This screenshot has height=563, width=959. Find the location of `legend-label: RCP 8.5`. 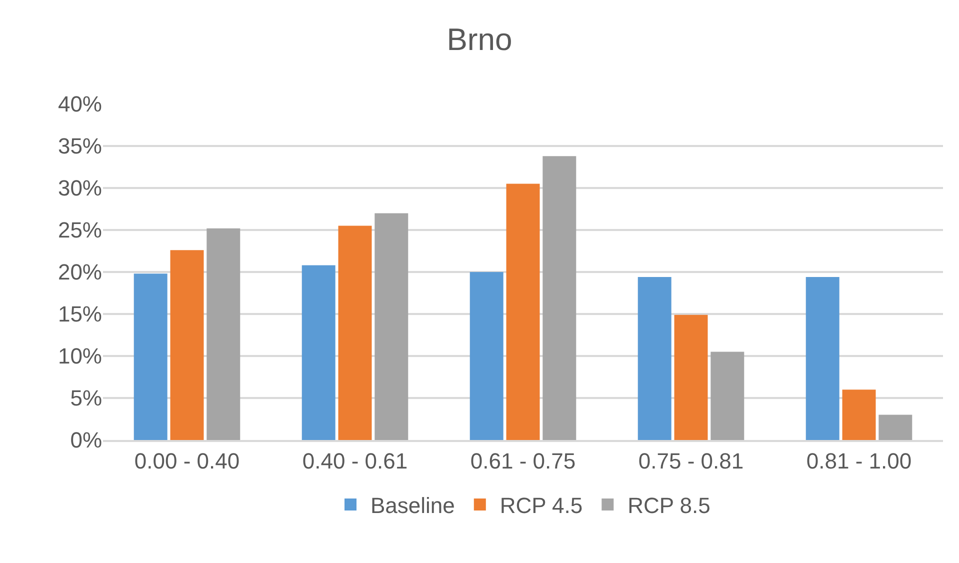

legend-label: RCP 8.5 is located at coordinates (669, 505).